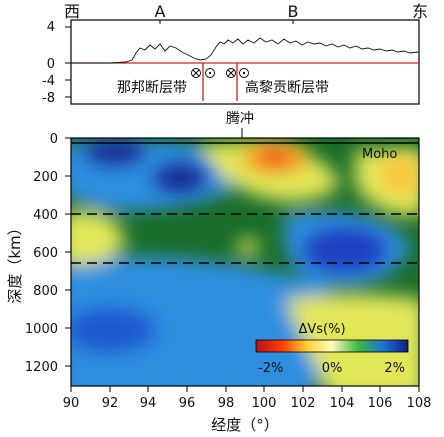 The width and height of the screenshot is (444, 437). What do you see at coordinates (210, 73) in the screenshot?
I see `shear-out-icon` at bounding box center [210, 73].